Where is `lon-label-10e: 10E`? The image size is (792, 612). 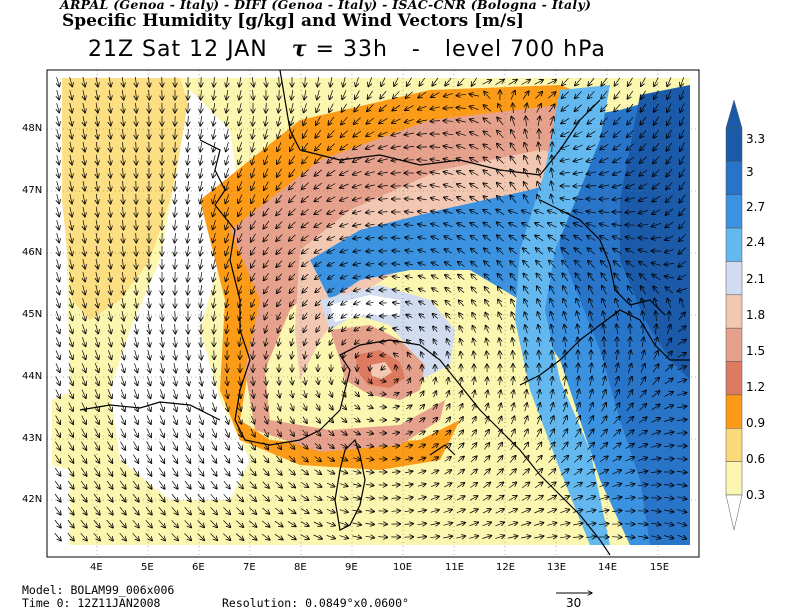 lon-label-10e: 10E is located at coordinates (403, 567).